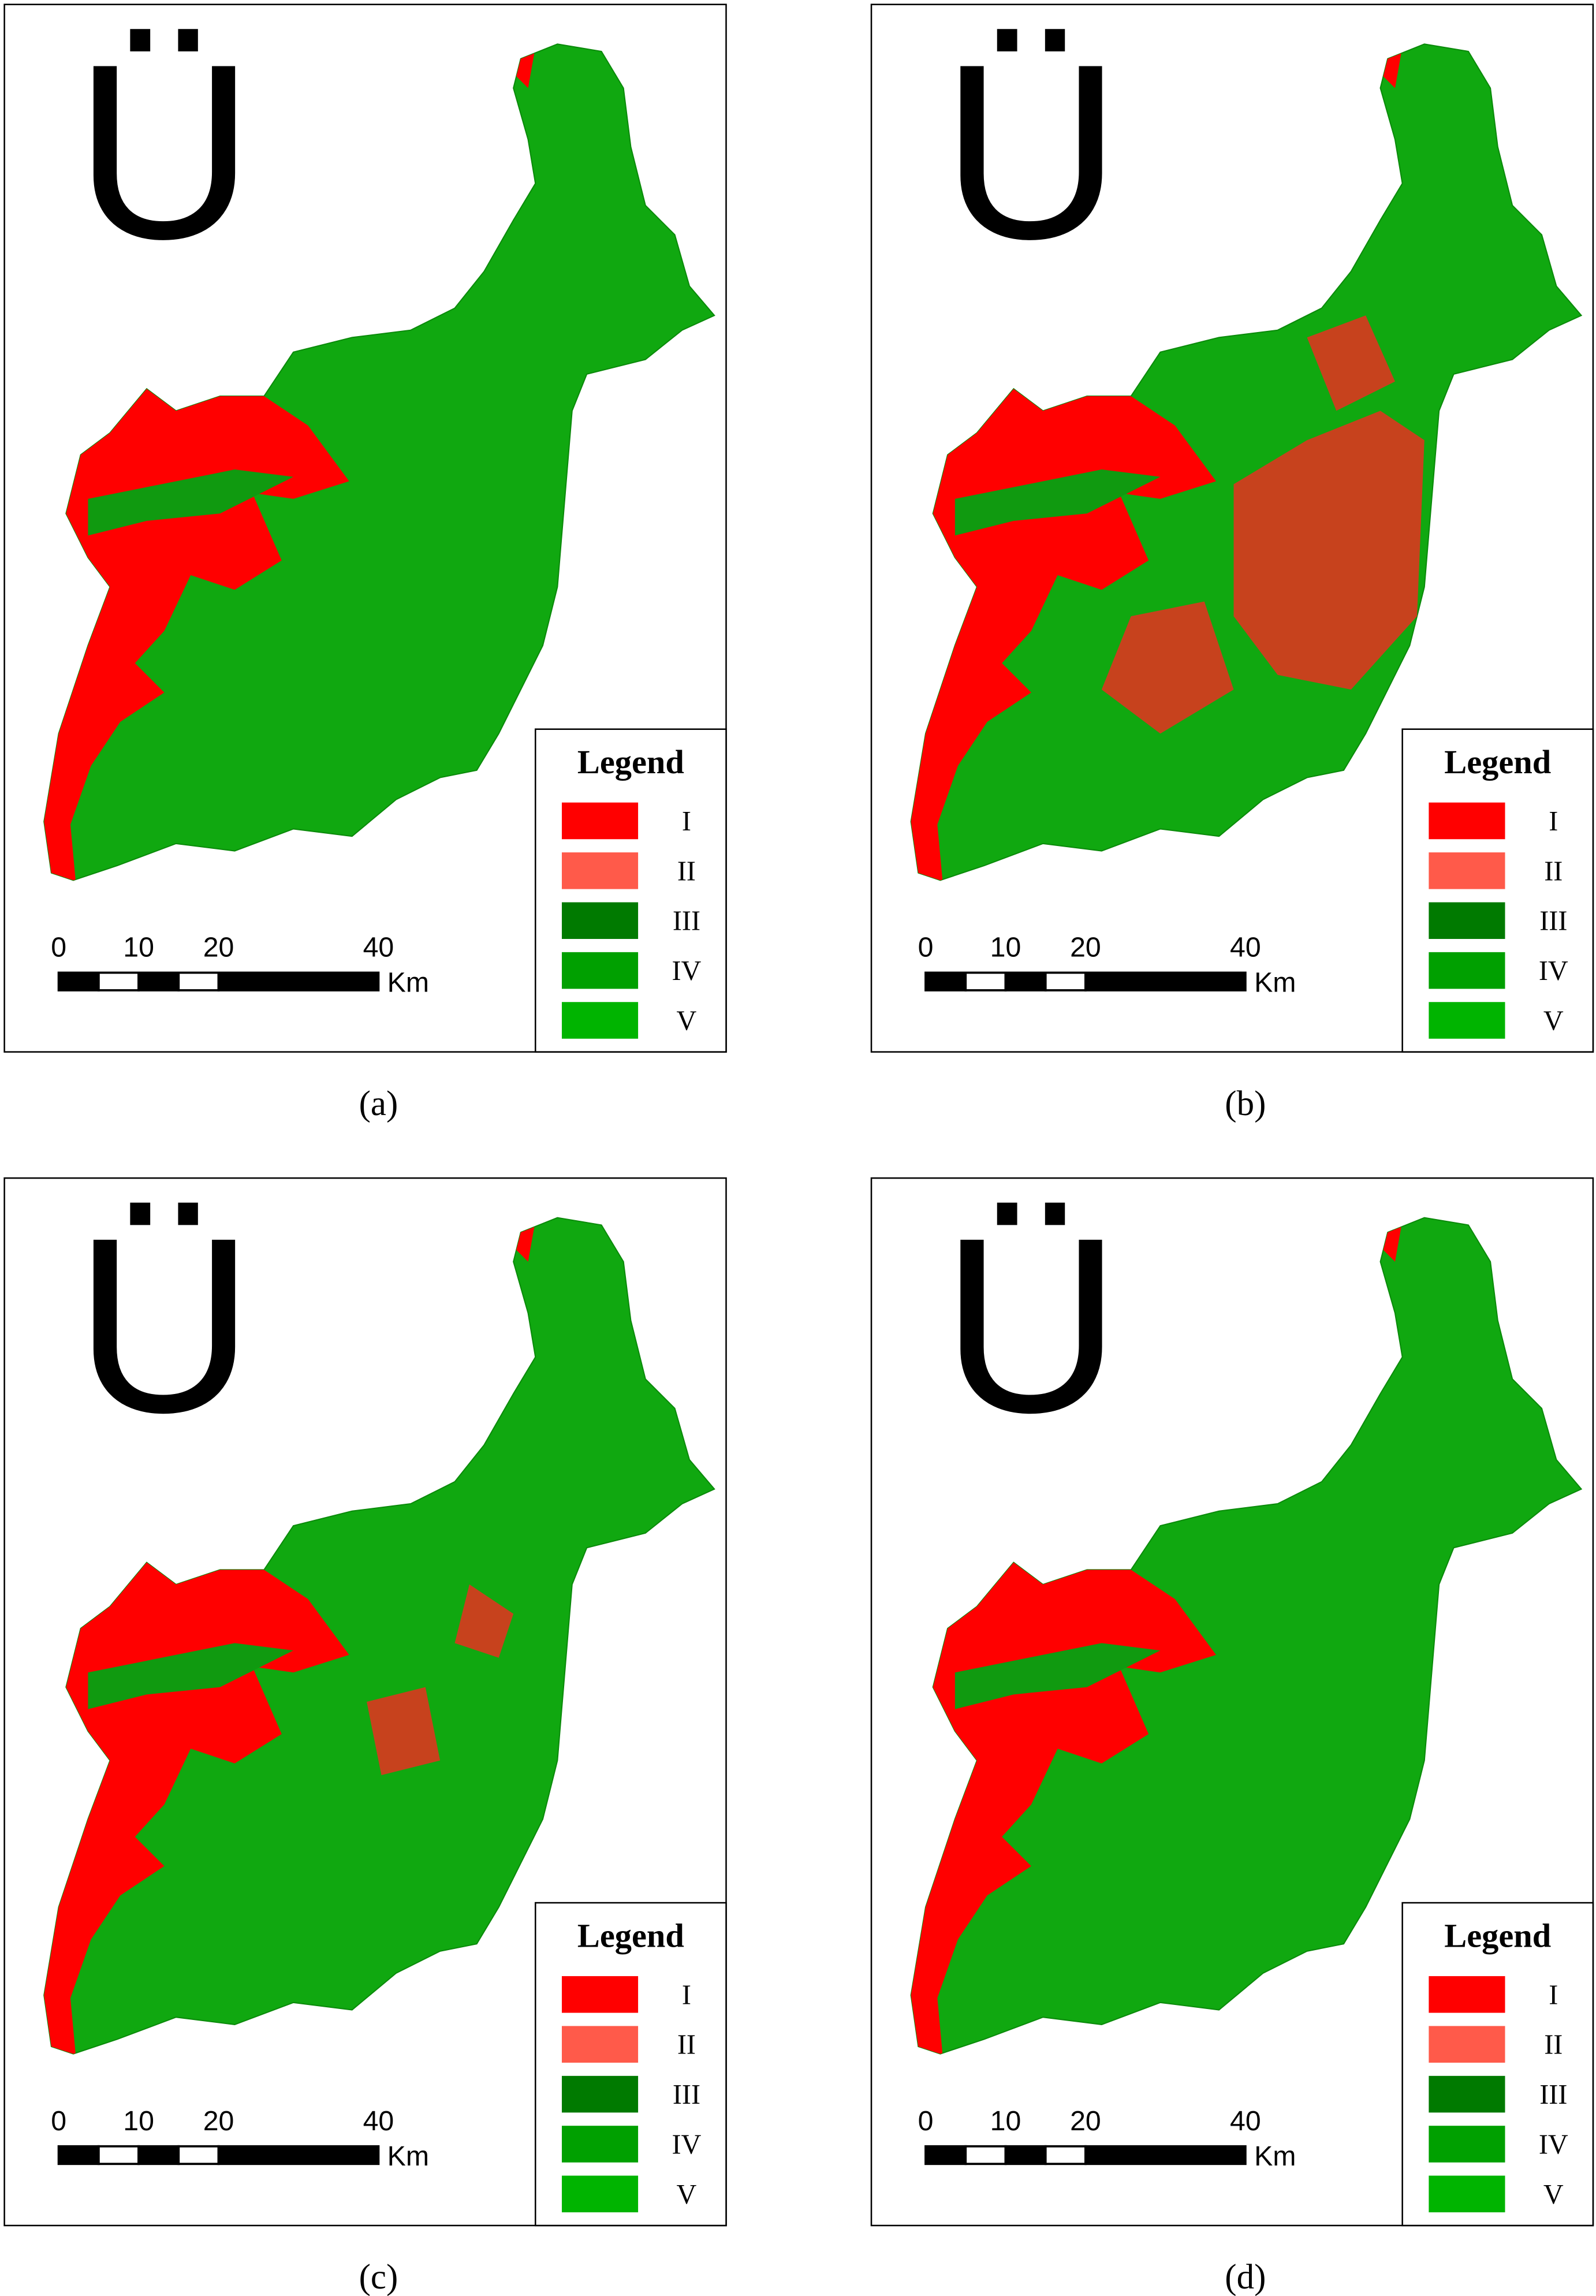 The image size is (1596, 2296). What do you see at coordinates (1246, 2277) in the screenshot?
I see `panel-caption: (d)` at bounding box center [1246, 2277].